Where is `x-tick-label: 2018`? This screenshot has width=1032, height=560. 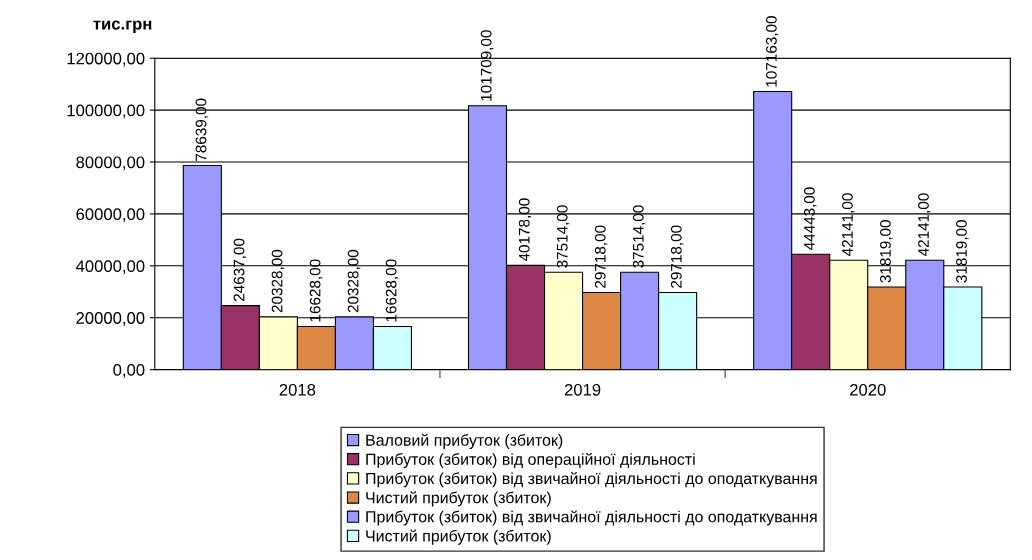
x-tick-label: 2018 is located at coordinates (297, 389).